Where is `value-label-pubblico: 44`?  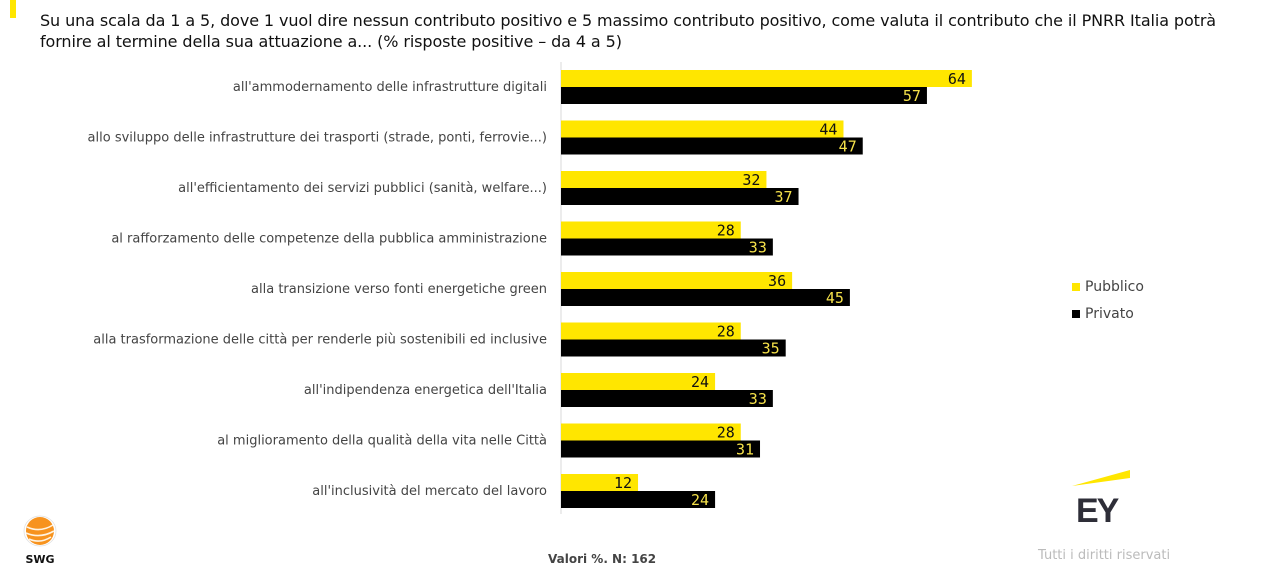
value-label-pubblico: 44 is located at coordinates (828, 130).